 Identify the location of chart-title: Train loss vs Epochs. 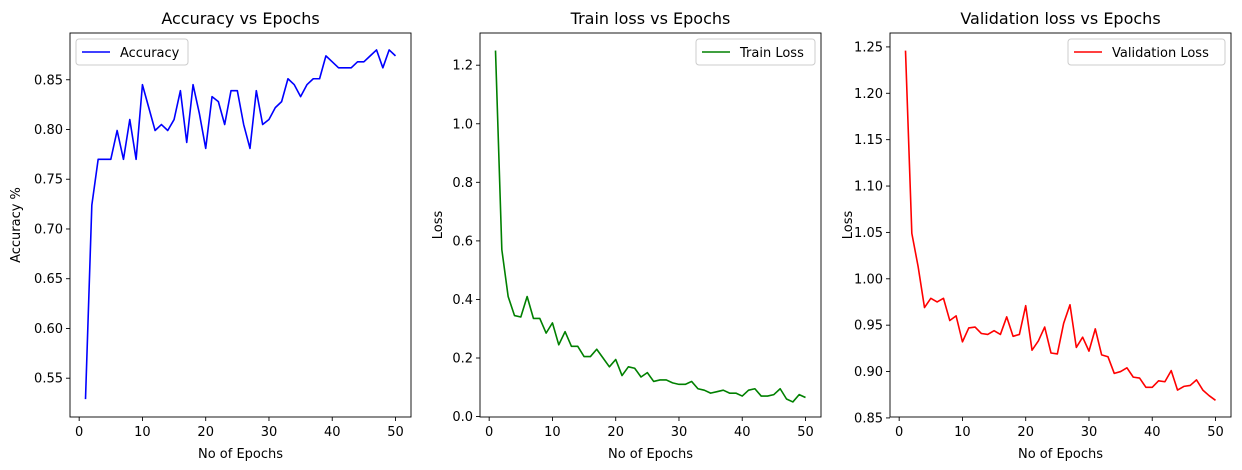
(650, 18).